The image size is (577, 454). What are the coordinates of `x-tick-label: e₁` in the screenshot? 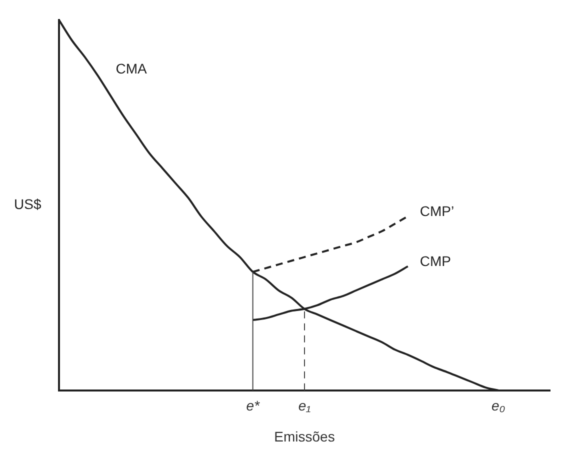 It's located at (305, 406).